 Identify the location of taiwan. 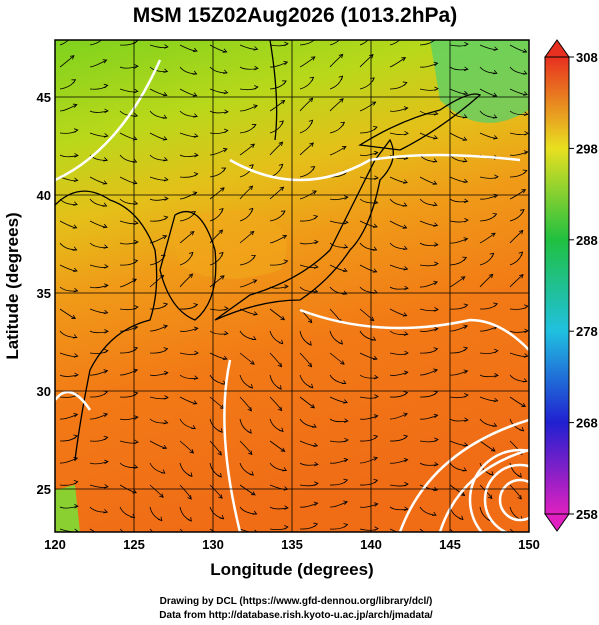
(67, 508).